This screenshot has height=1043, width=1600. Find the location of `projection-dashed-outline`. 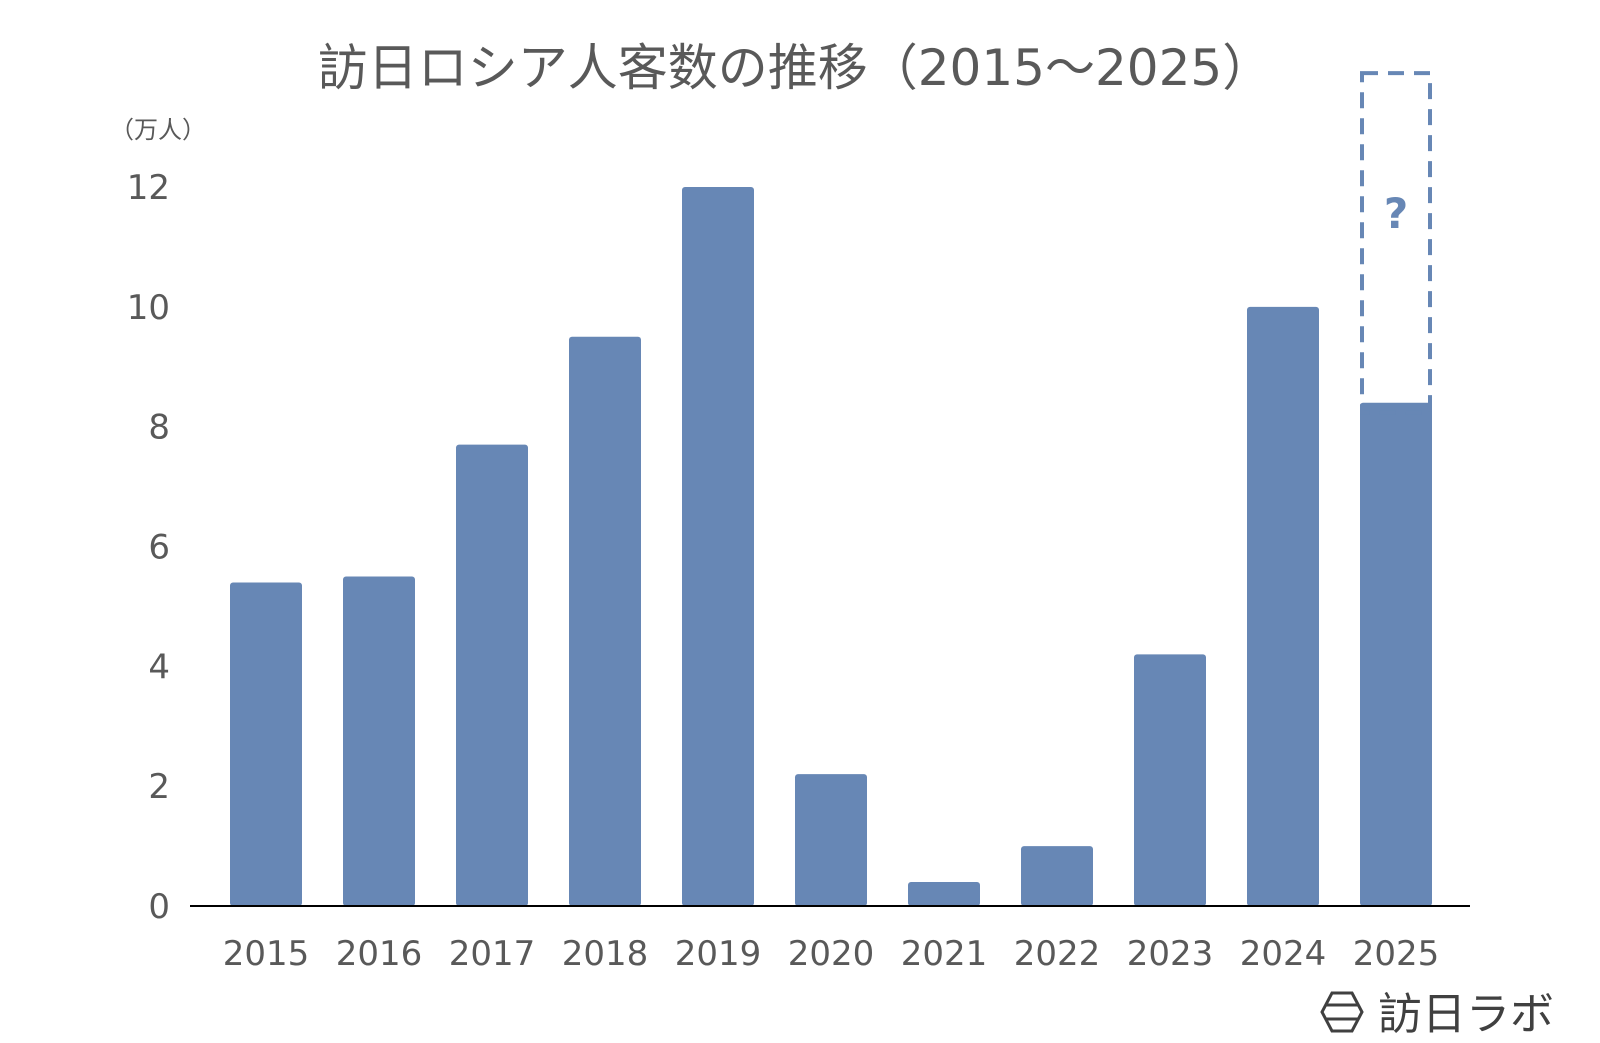

projection-dashed-outline is located at coordinates (1396, 243).